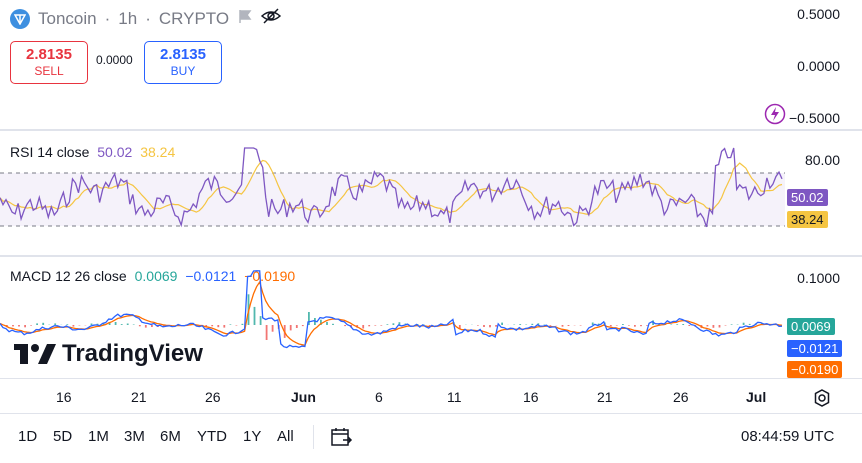  I want to click on timeframe-6m-button: 6M, so click(170, 436).